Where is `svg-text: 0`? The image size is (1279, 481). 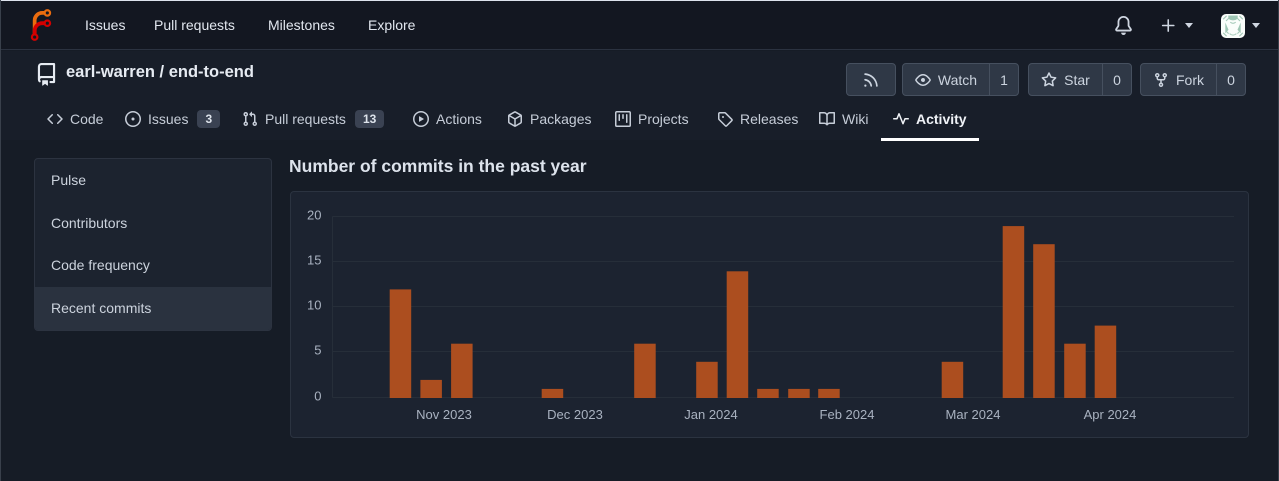 svg-text: 0 is located at coordinates (317, 396).